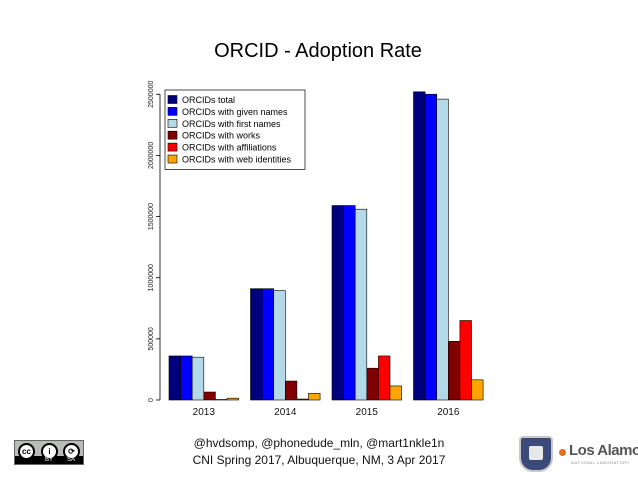  Describe the element at coordinates (71, 451) in the screenshot. I see `share-alike-icon: ⟳` at that location.